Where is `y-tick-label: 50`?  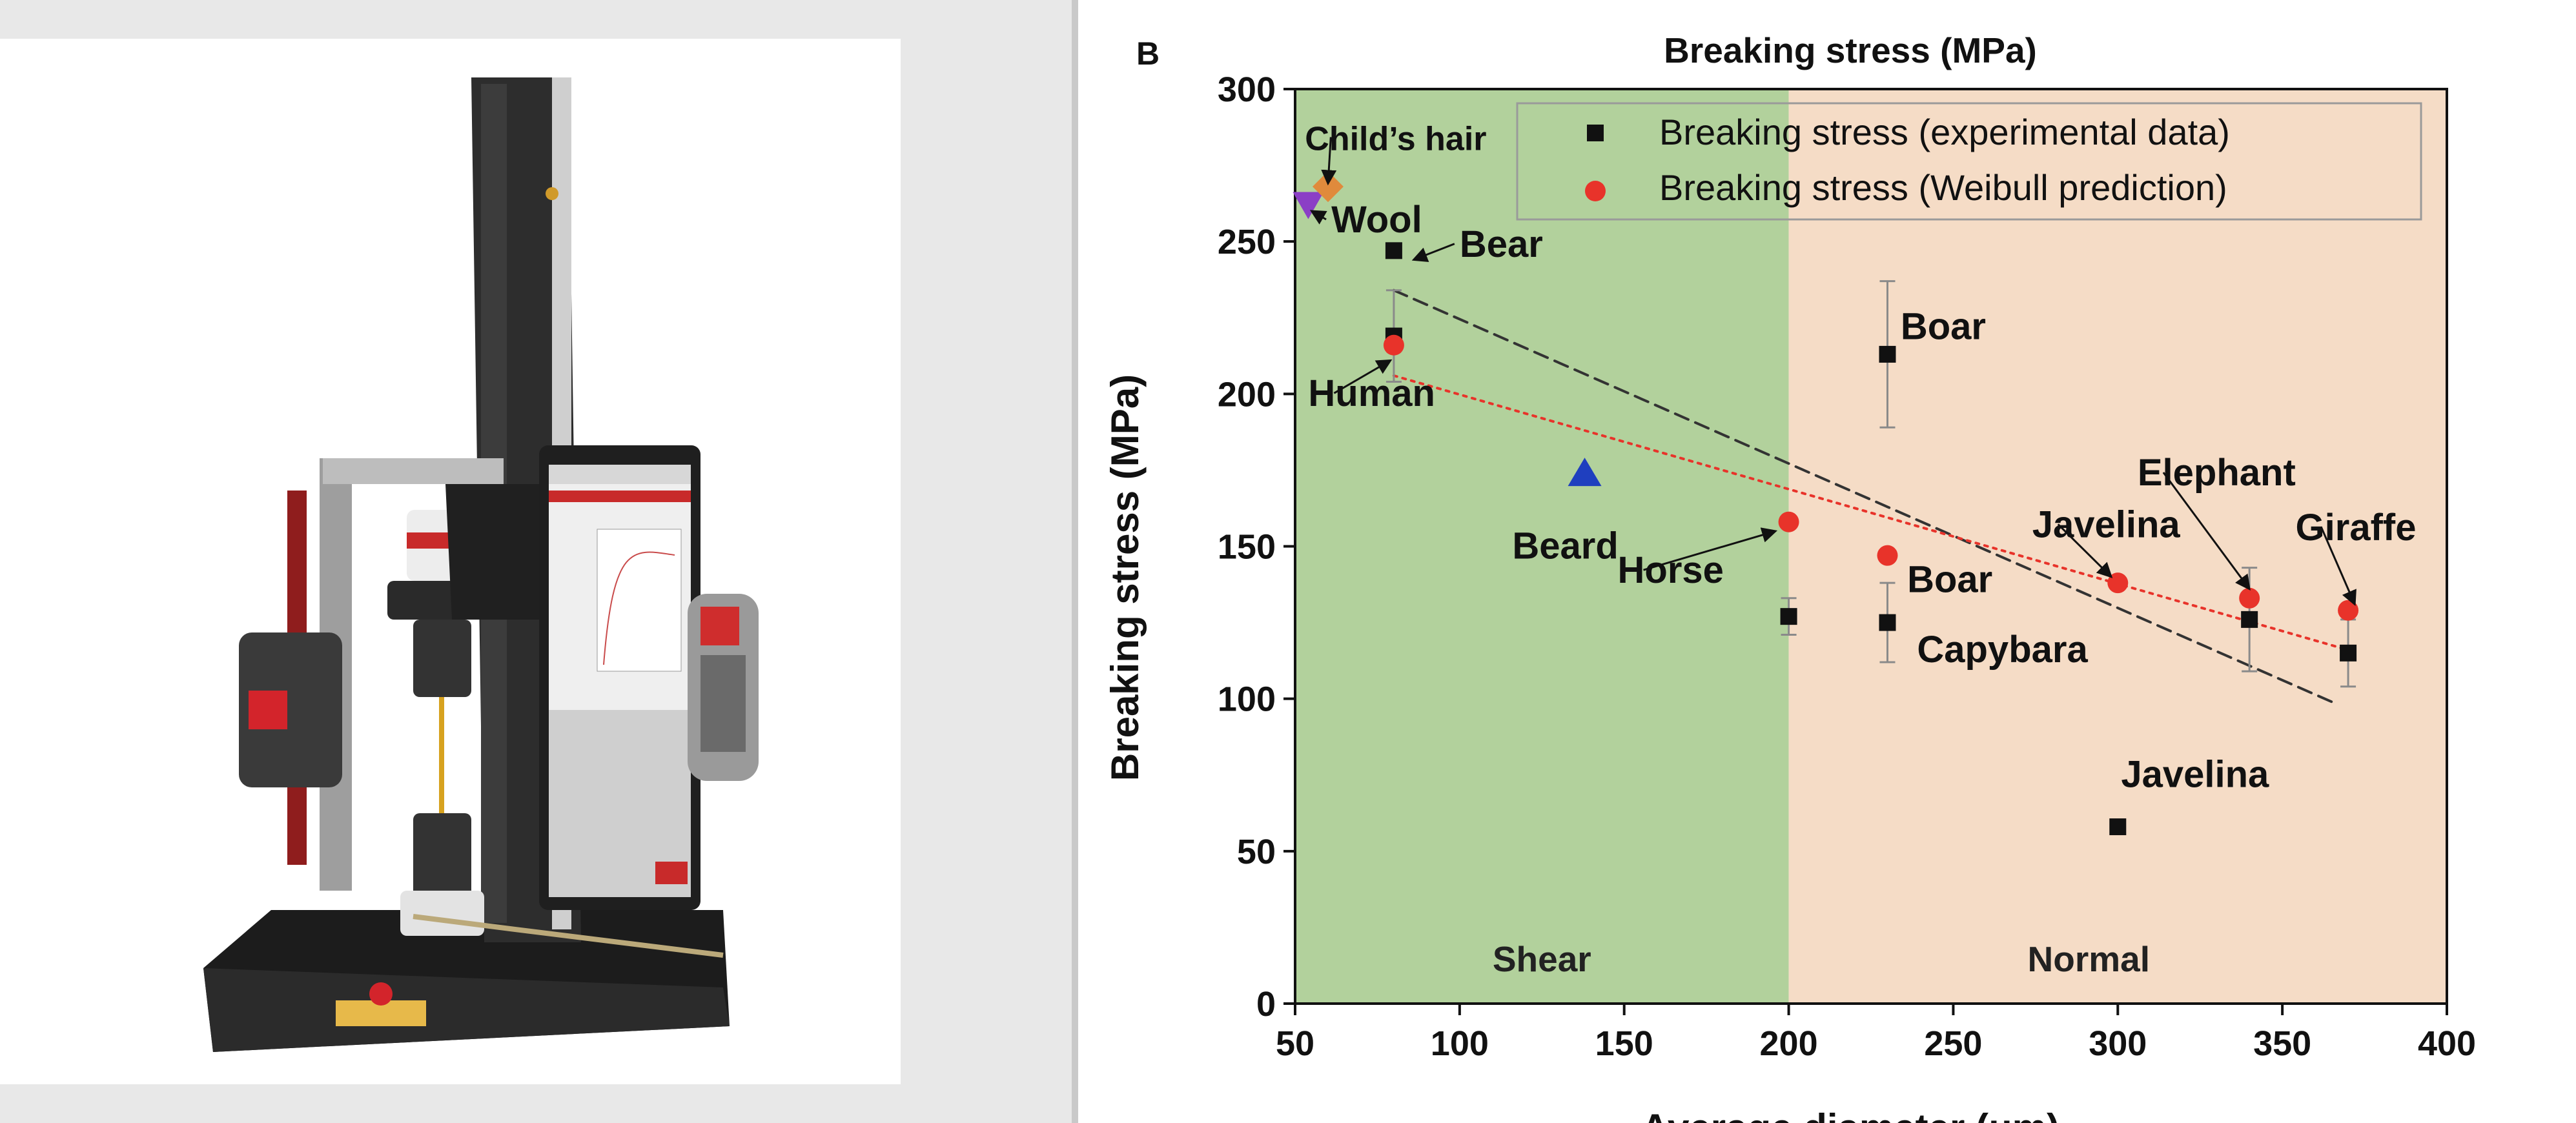 y-tick-label: 50 is located at coordinates (1257, 852).